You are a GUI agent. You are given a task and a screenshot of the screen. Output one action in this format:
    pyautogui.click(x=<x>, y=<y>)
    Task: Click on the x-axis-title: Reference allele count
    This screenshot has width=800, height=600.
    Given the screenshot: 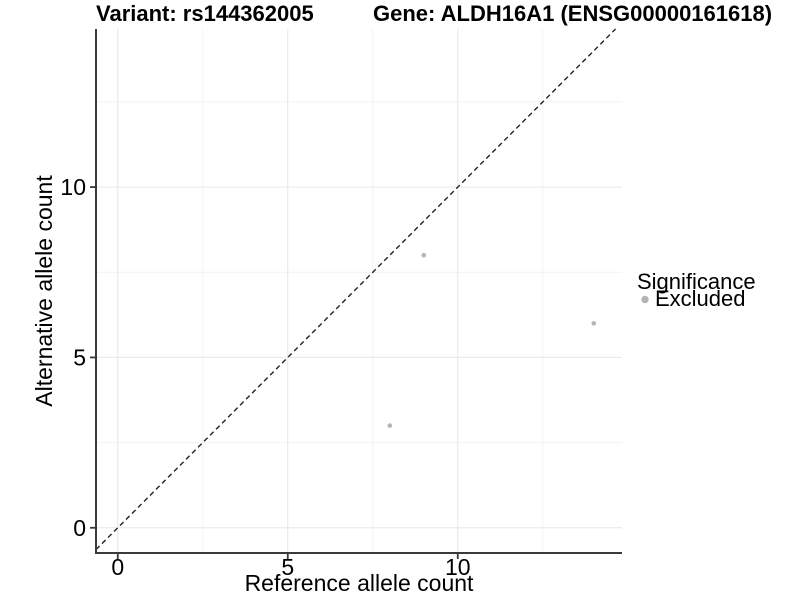 What is the action you would take?
    pyautogui.click(x=359, y=583)
    